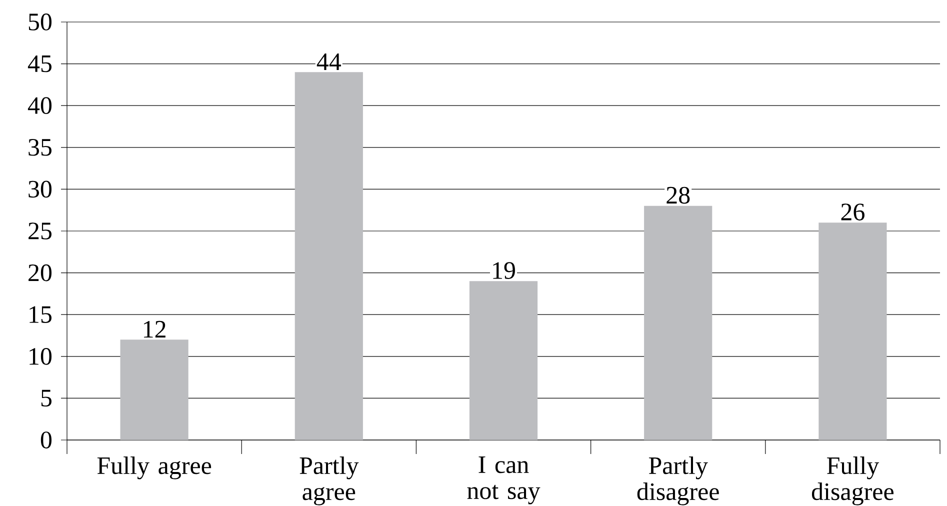  I want to click on y-tick-label: 35, so click(40, 147).